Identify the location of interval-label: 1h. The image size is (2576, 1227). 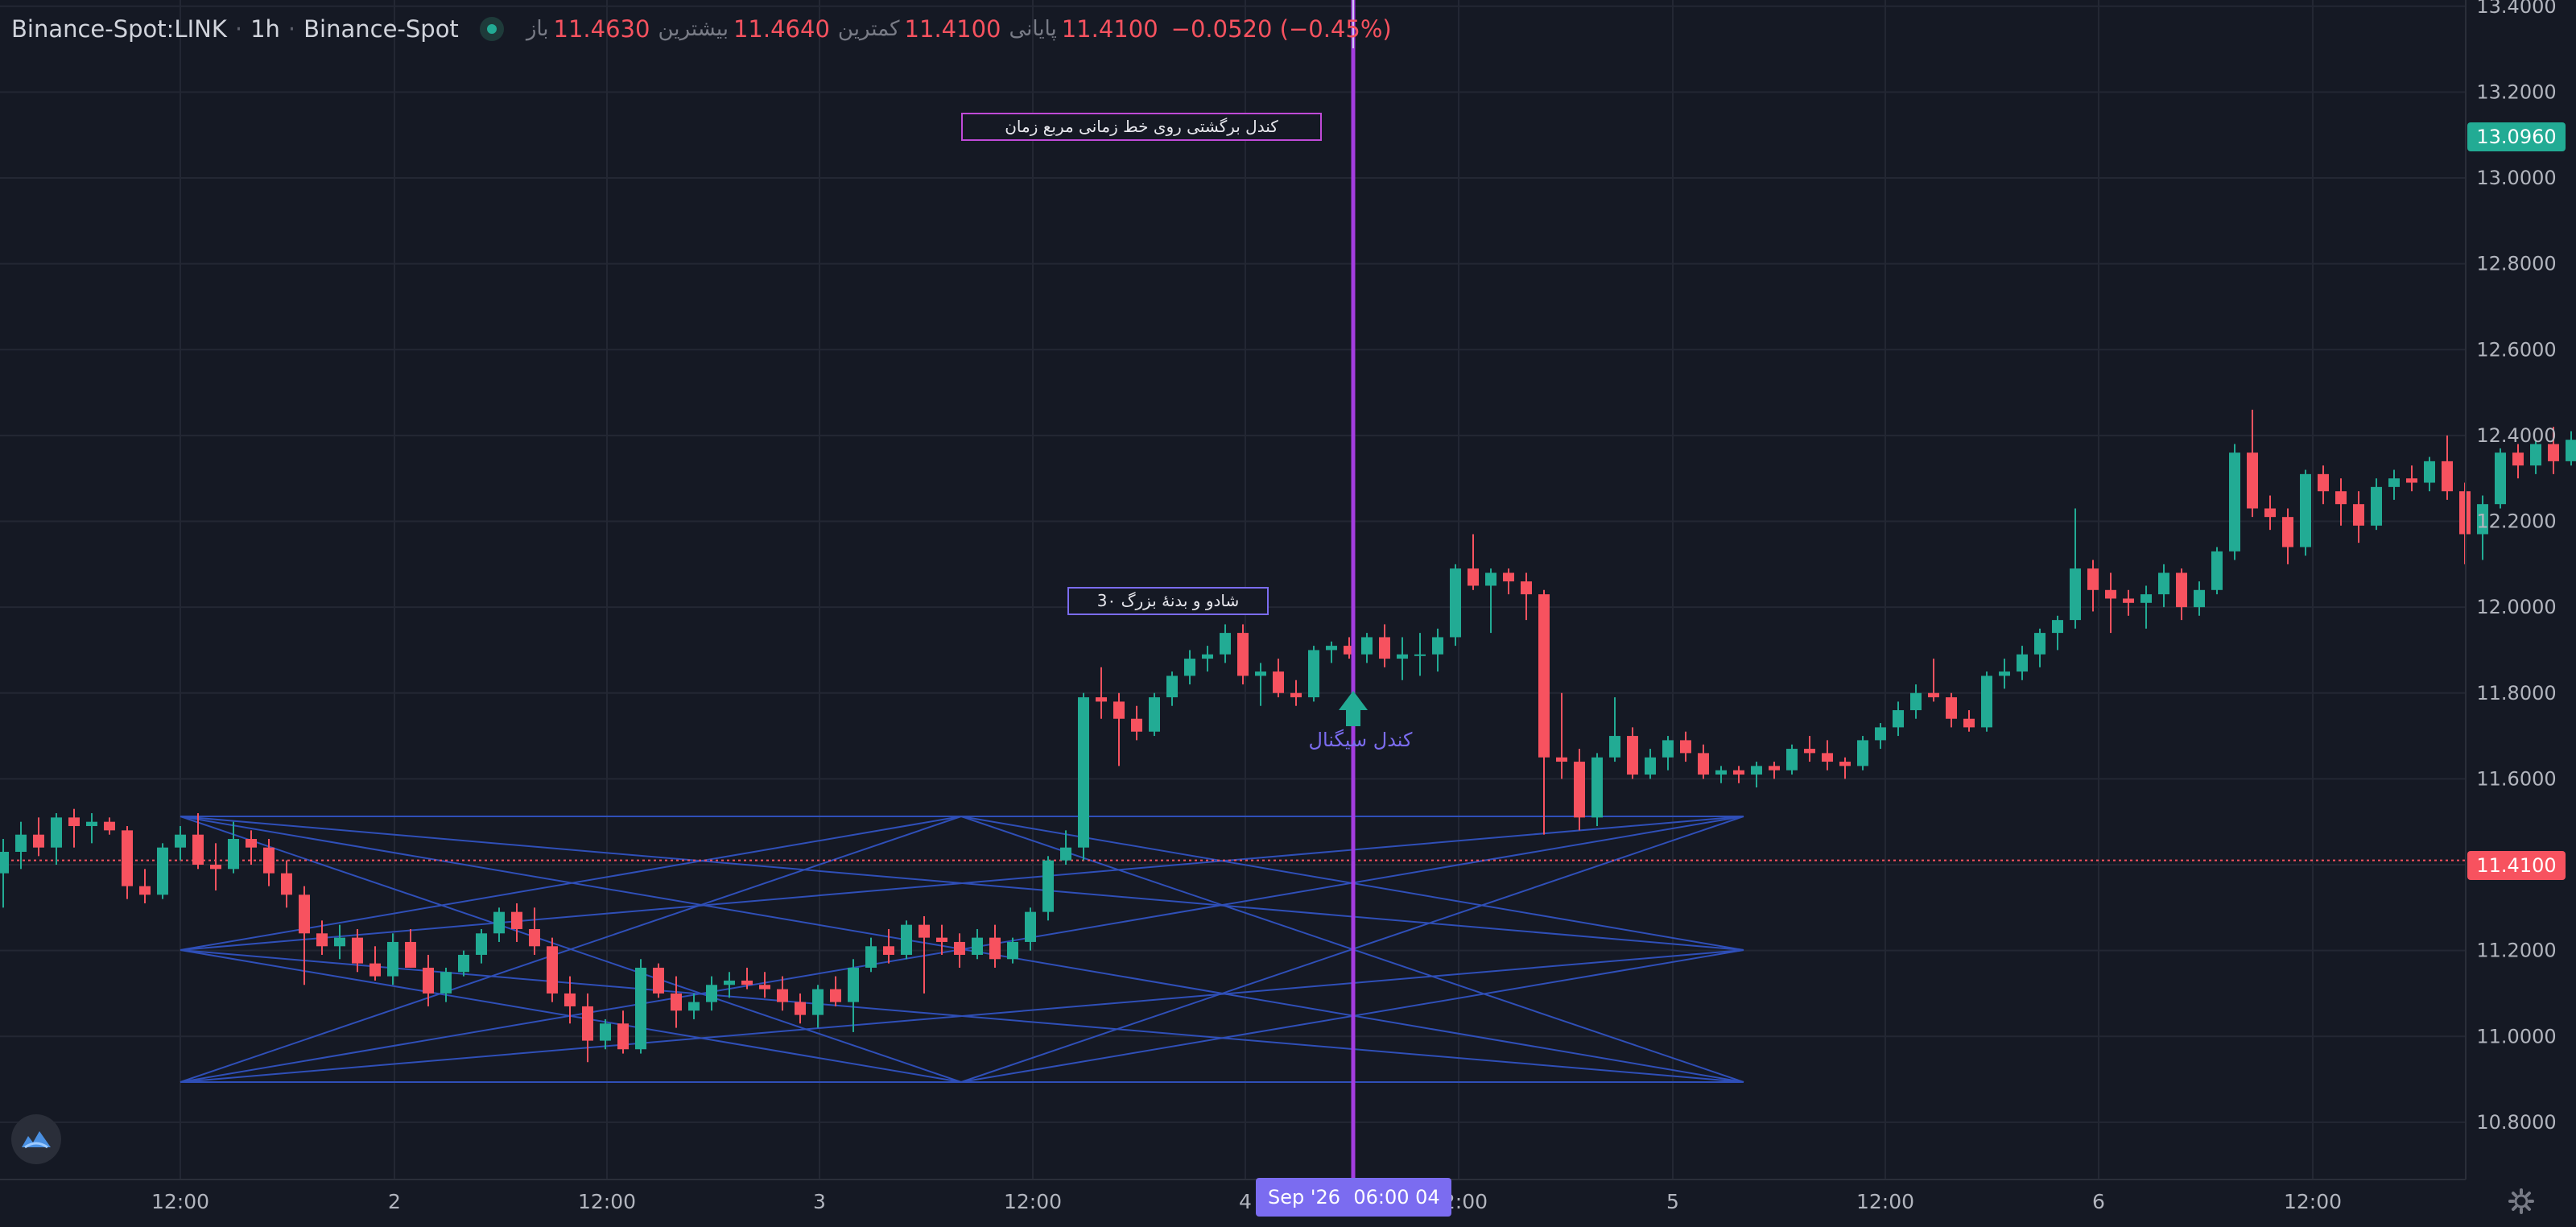
(265, 29).